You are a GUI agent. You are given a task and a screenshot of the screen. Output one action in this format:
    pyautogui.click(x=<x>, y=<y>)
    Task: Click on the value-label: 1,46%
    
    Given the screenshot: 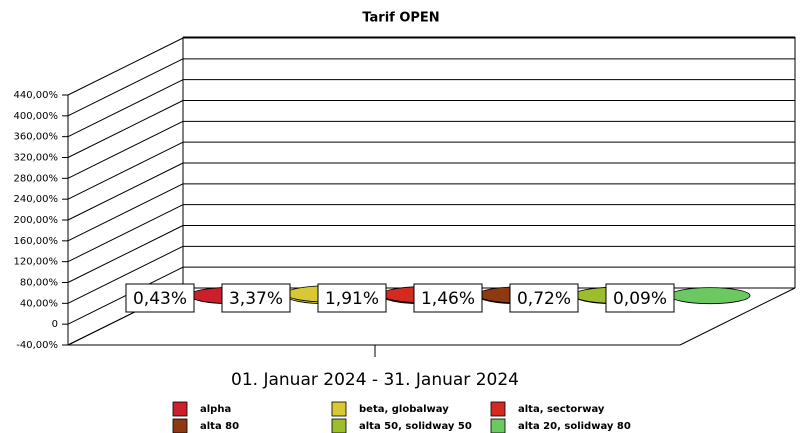 What is the action you would take?
    pyautogui.click(x=448, y=299)
    